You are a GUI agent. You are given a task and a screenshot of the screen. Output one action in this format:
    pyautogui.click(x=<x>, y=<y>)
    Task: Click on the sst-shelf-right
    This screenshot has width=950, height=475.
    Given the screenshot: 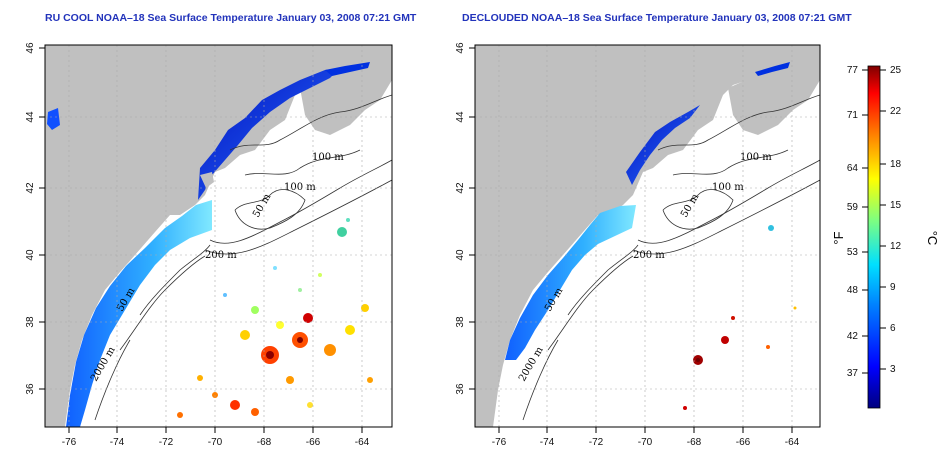 What is the action you would take?
    pyautogui.click(x=570, y=282)
    